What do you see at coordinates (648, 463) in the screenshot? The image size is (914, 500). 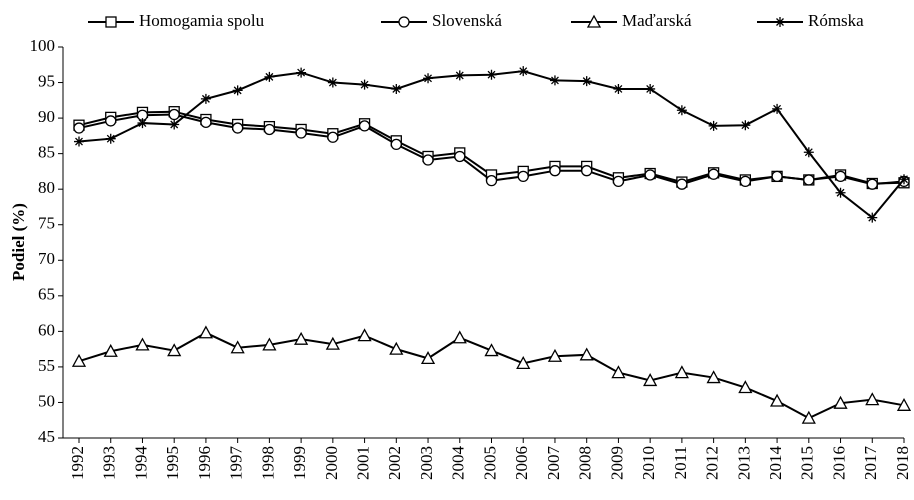 I see `x-tick-label: 2010` at bounding box center [648, 463].